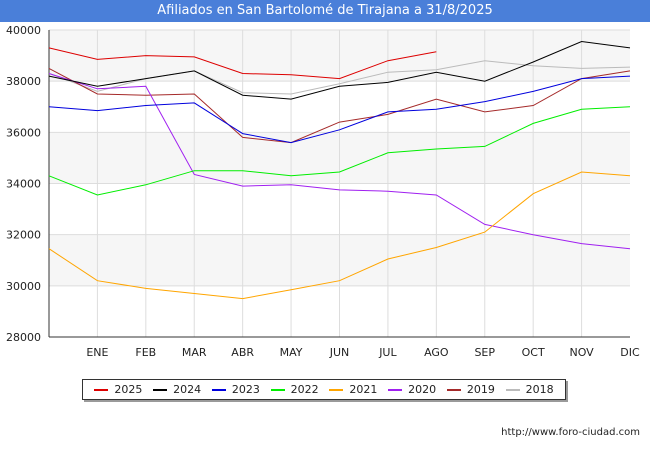 The image size is (650, 450). I want to click on legend-item-2023: 2023, so click(235, 389).